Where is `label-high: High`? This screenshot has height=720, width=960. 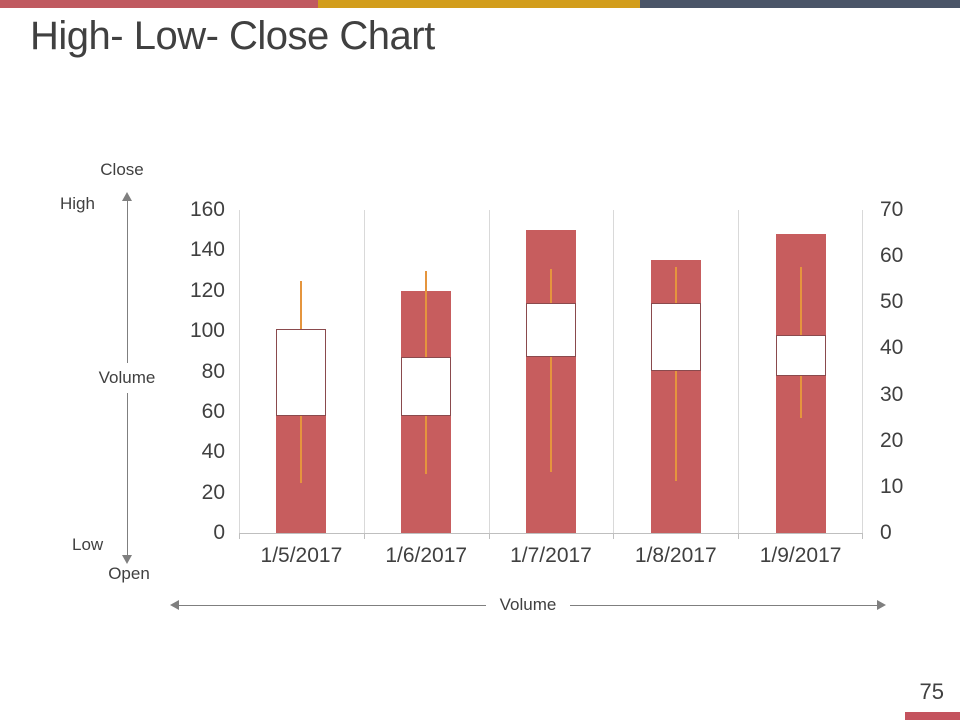 label-high: High is located at coordinates (77, 203).